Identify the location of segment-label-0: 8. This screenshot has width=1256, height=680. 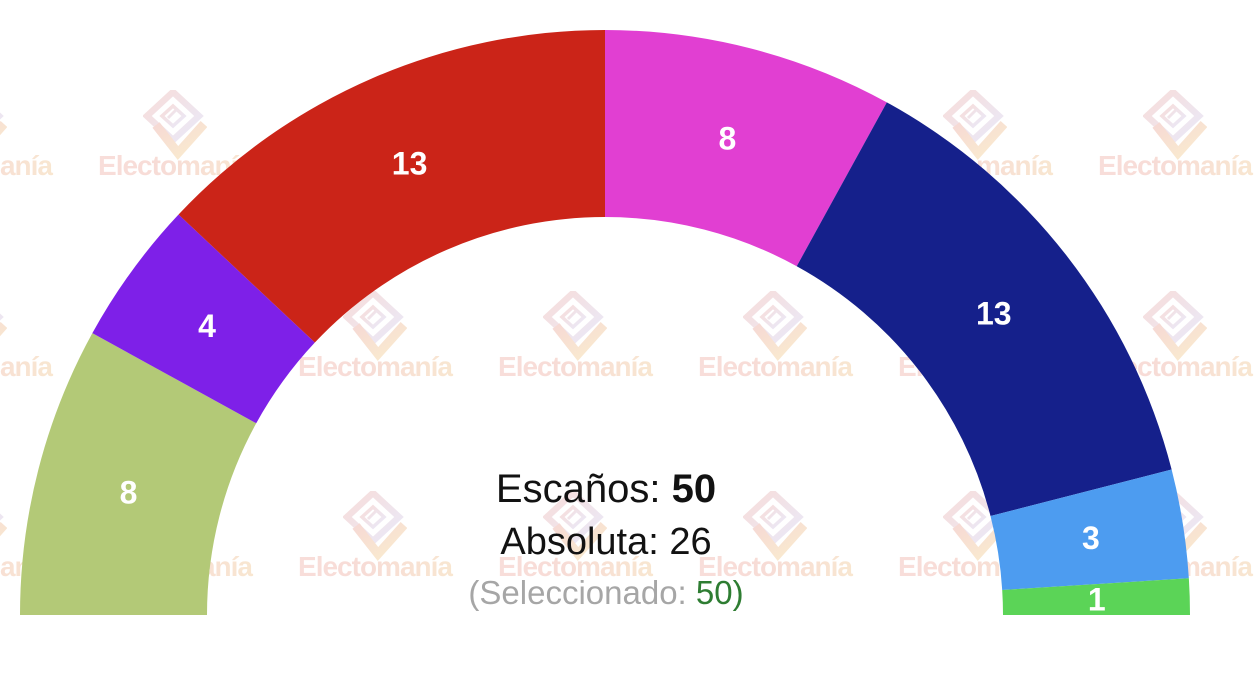
(129, 493).